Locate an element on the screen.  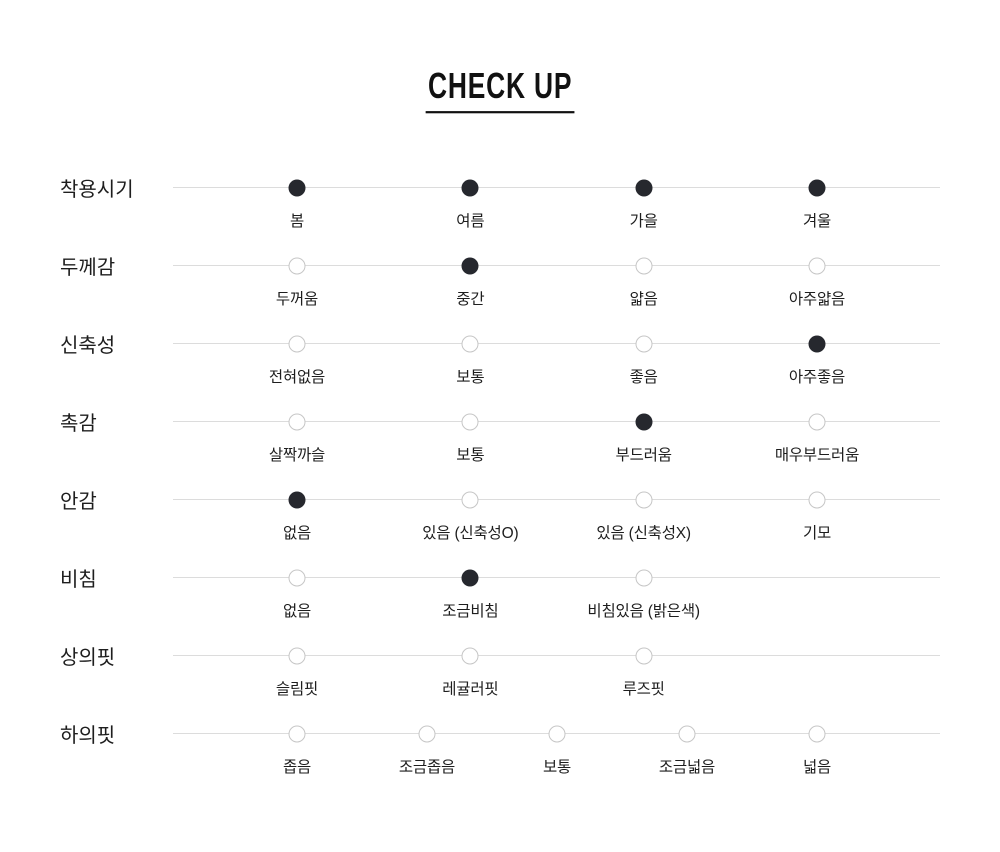
option-label: 아주얇음 is located at coordinates (817, 299).